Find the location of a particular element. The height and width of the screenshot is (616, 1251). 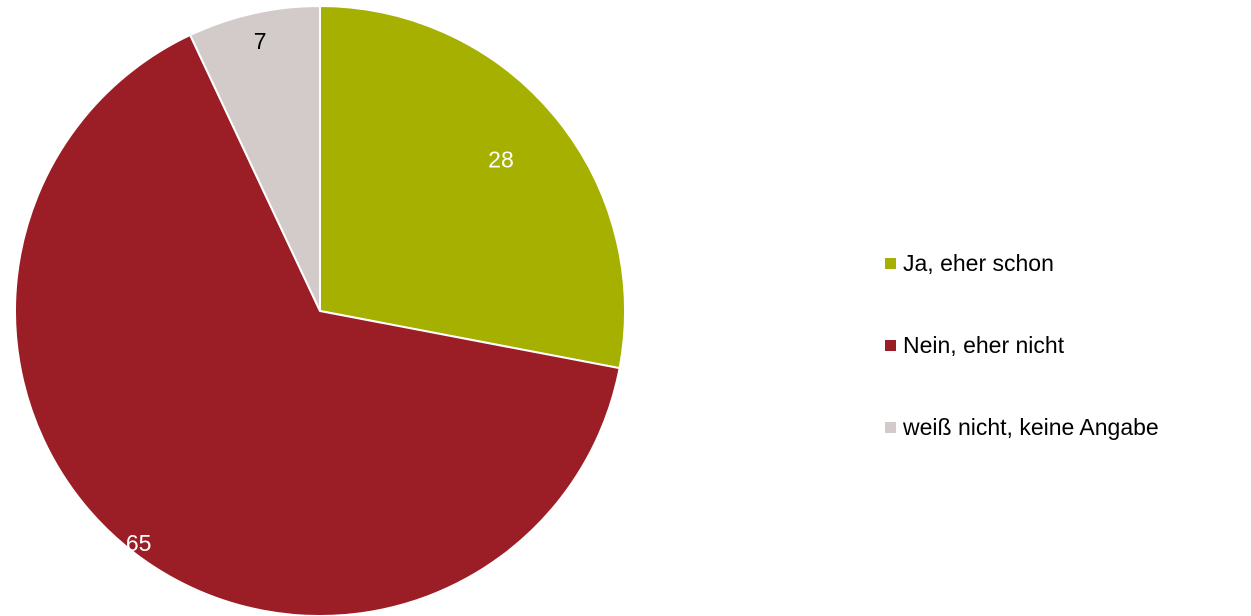

legend-label: Ja, eher schon is located at coordinates (978, 262).